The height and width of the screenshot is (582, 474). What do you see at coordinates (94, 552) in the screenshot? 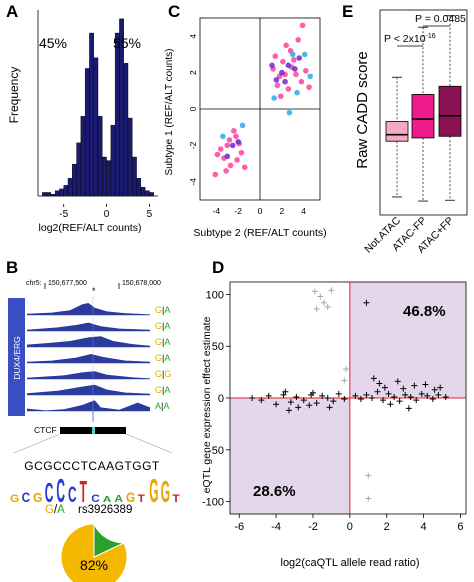
I see `allele-pie-chart` at bounding box center [94, 552].